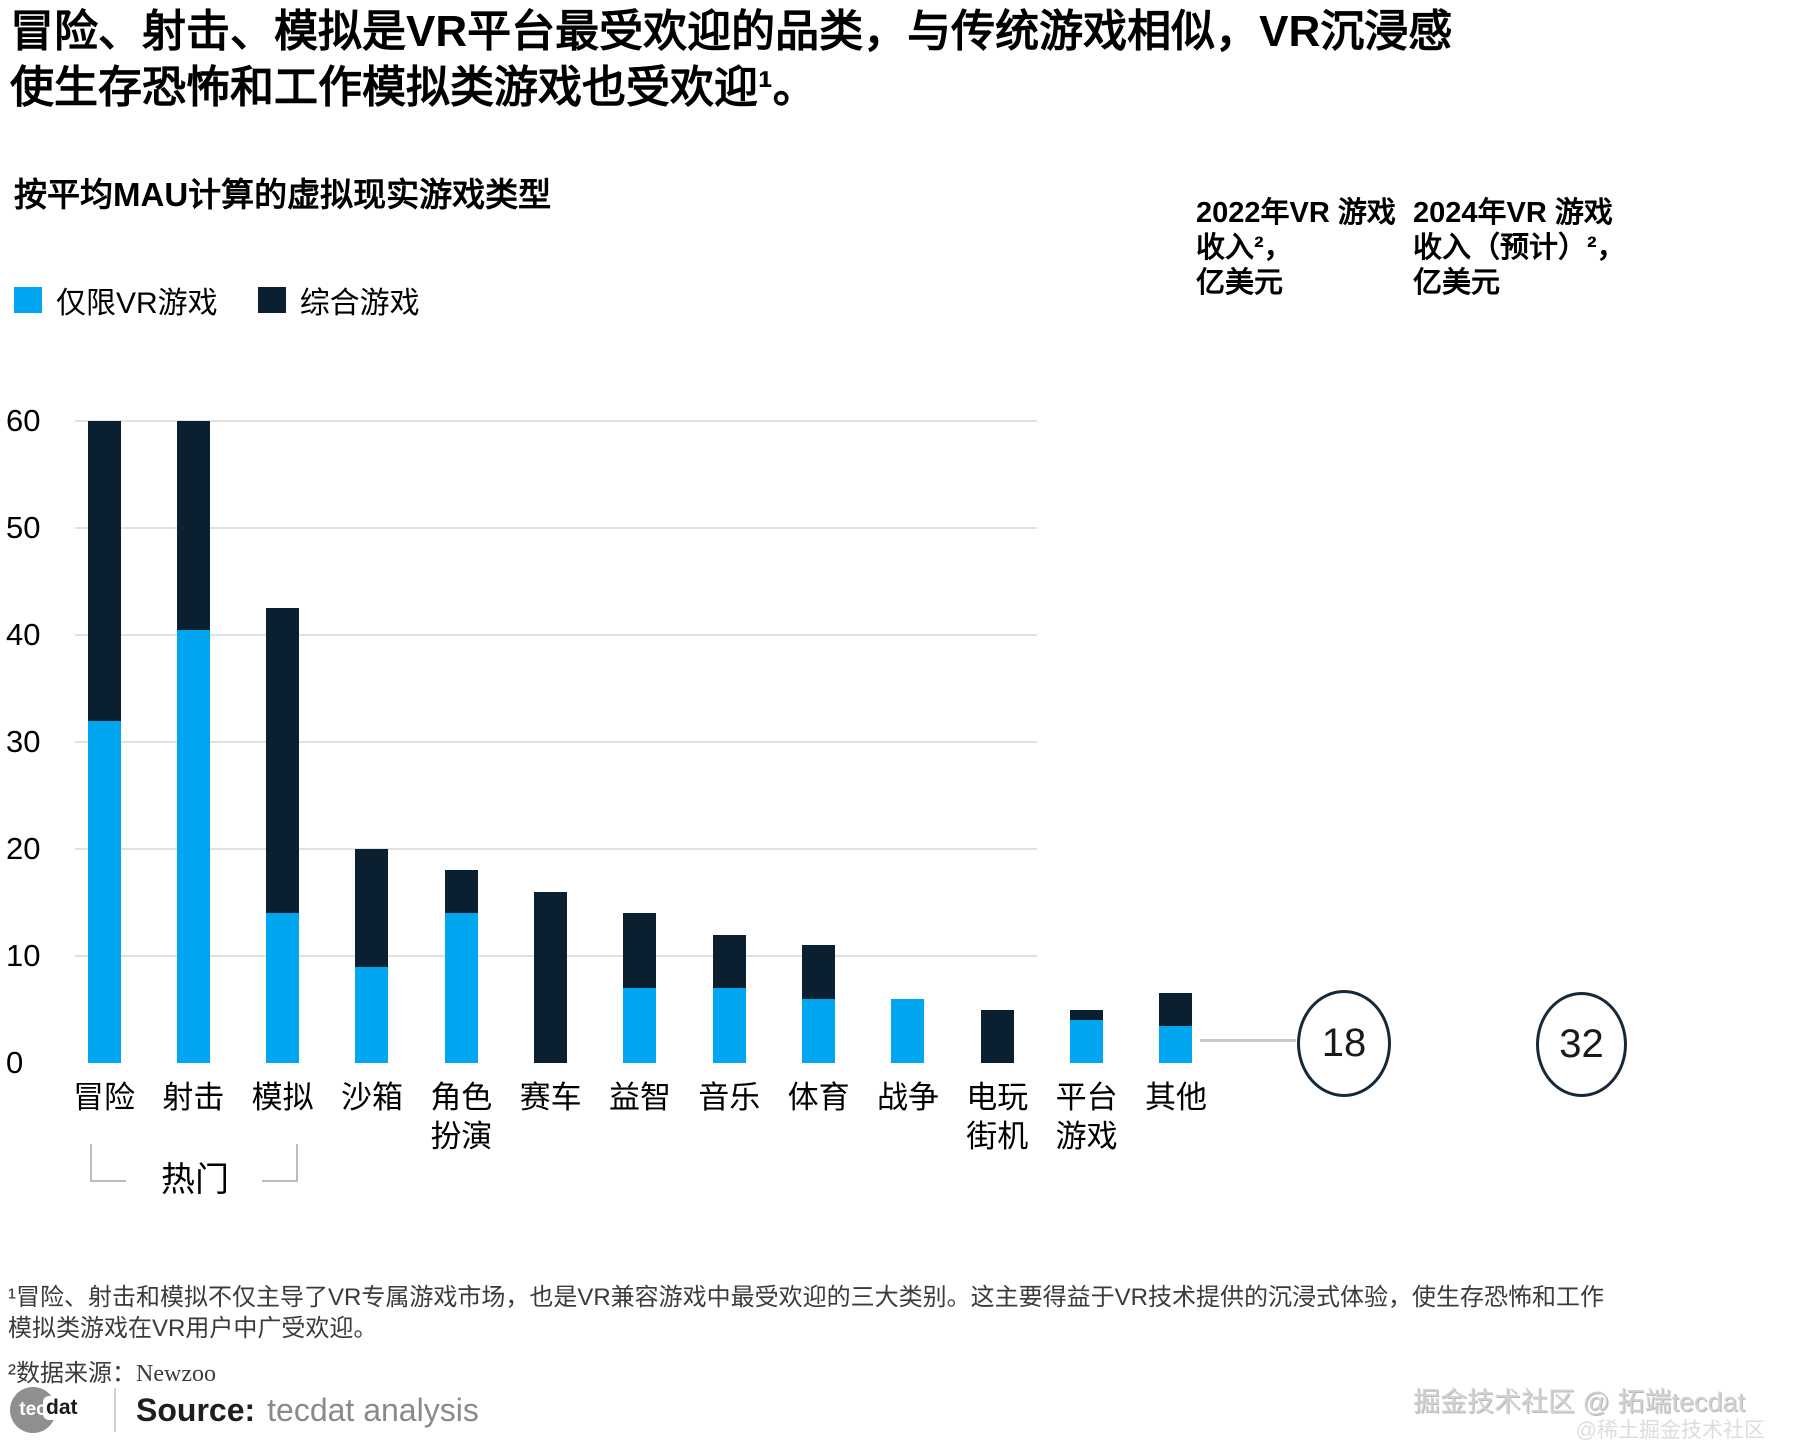  Describe the element at coordinates (1240, 283) in the screenshot. I see `column-header-2022-line-3: 亿美元` at that location.